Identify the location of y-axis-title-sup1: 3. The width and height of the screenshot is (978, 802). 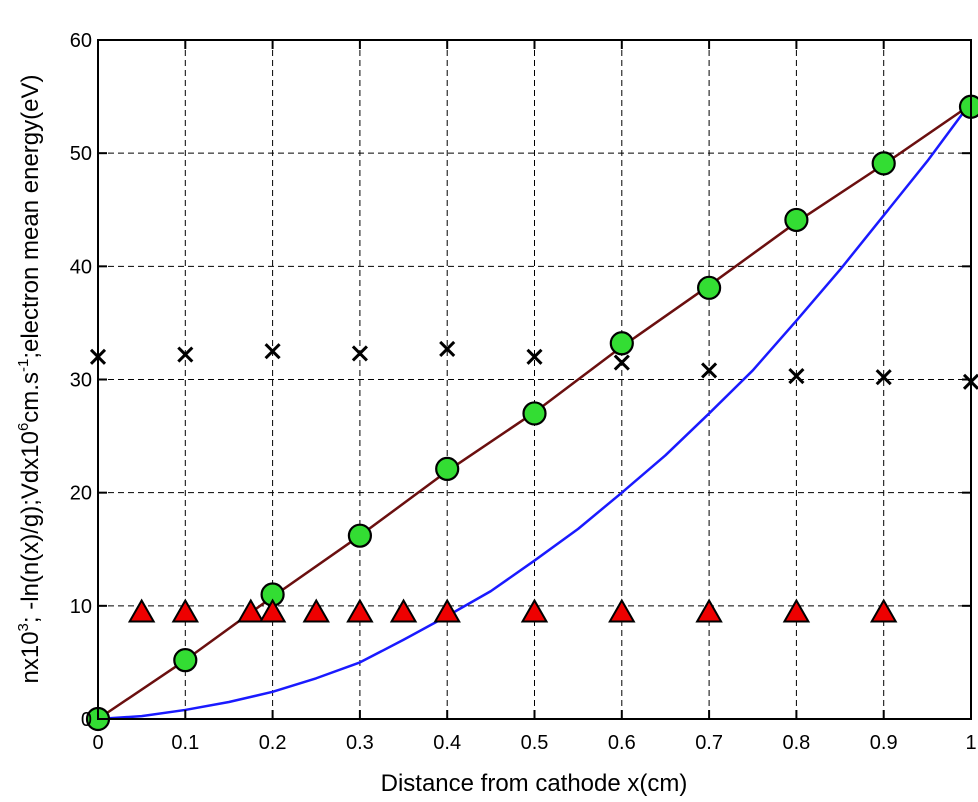
(23, 627).